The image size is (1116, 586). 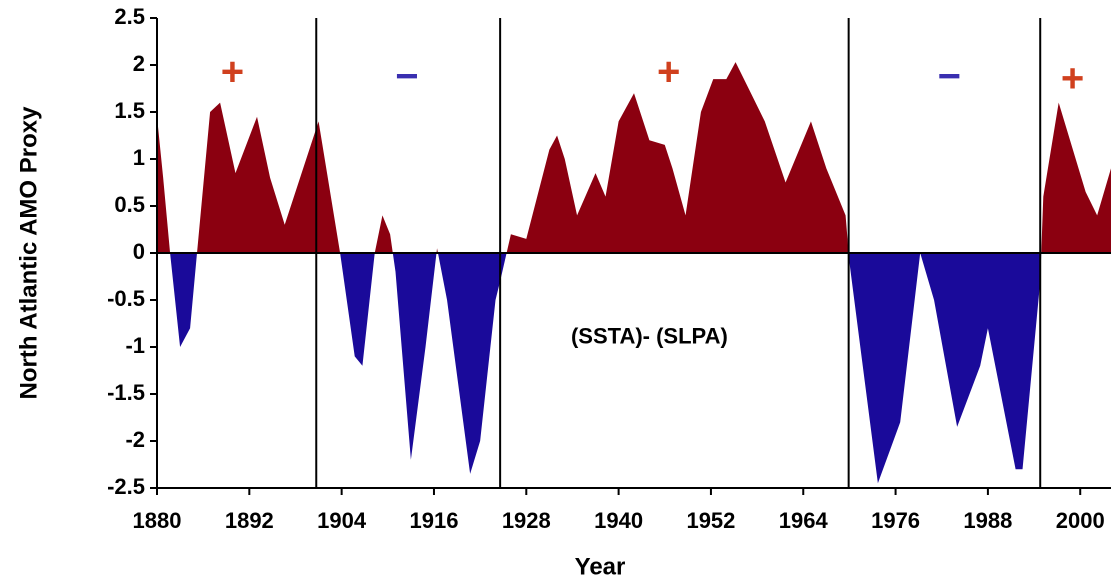 I want to click on x-tick-label: 1976, so click(x=895, y=520).